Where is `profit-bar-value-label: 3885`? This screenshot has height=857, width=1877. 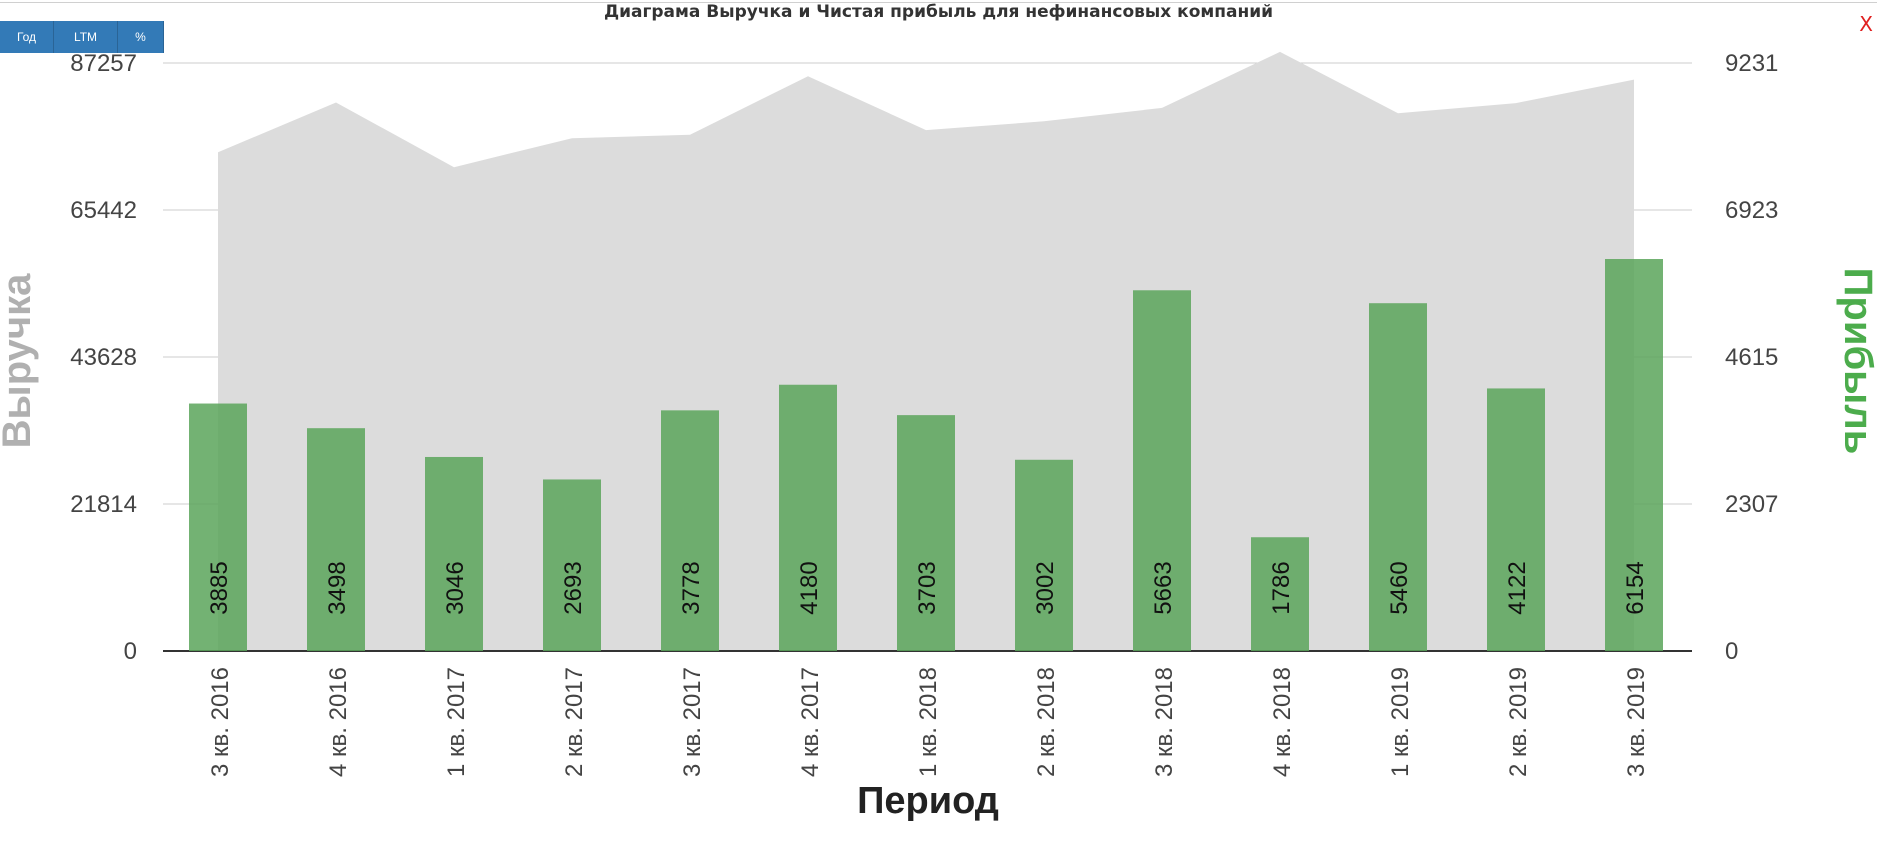
profit-bar-value-label: 3885 is located at coordinates (219, 587).